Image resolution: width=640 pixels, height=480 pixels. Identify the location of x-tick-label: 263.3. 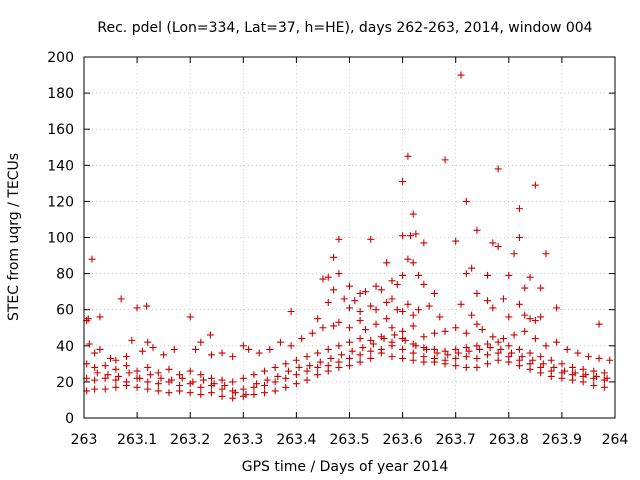
(243, 440).